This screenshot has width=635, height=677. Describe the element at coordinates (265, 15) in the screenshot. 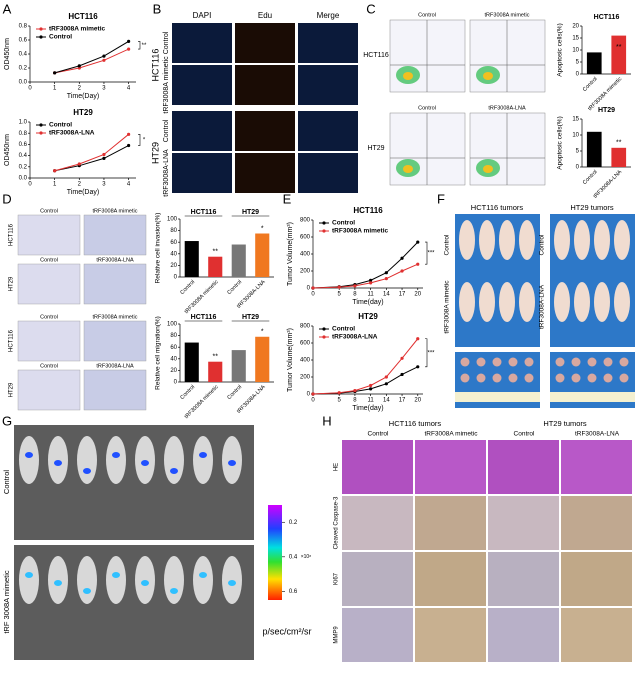

I see `column-title: Edu` at that location.